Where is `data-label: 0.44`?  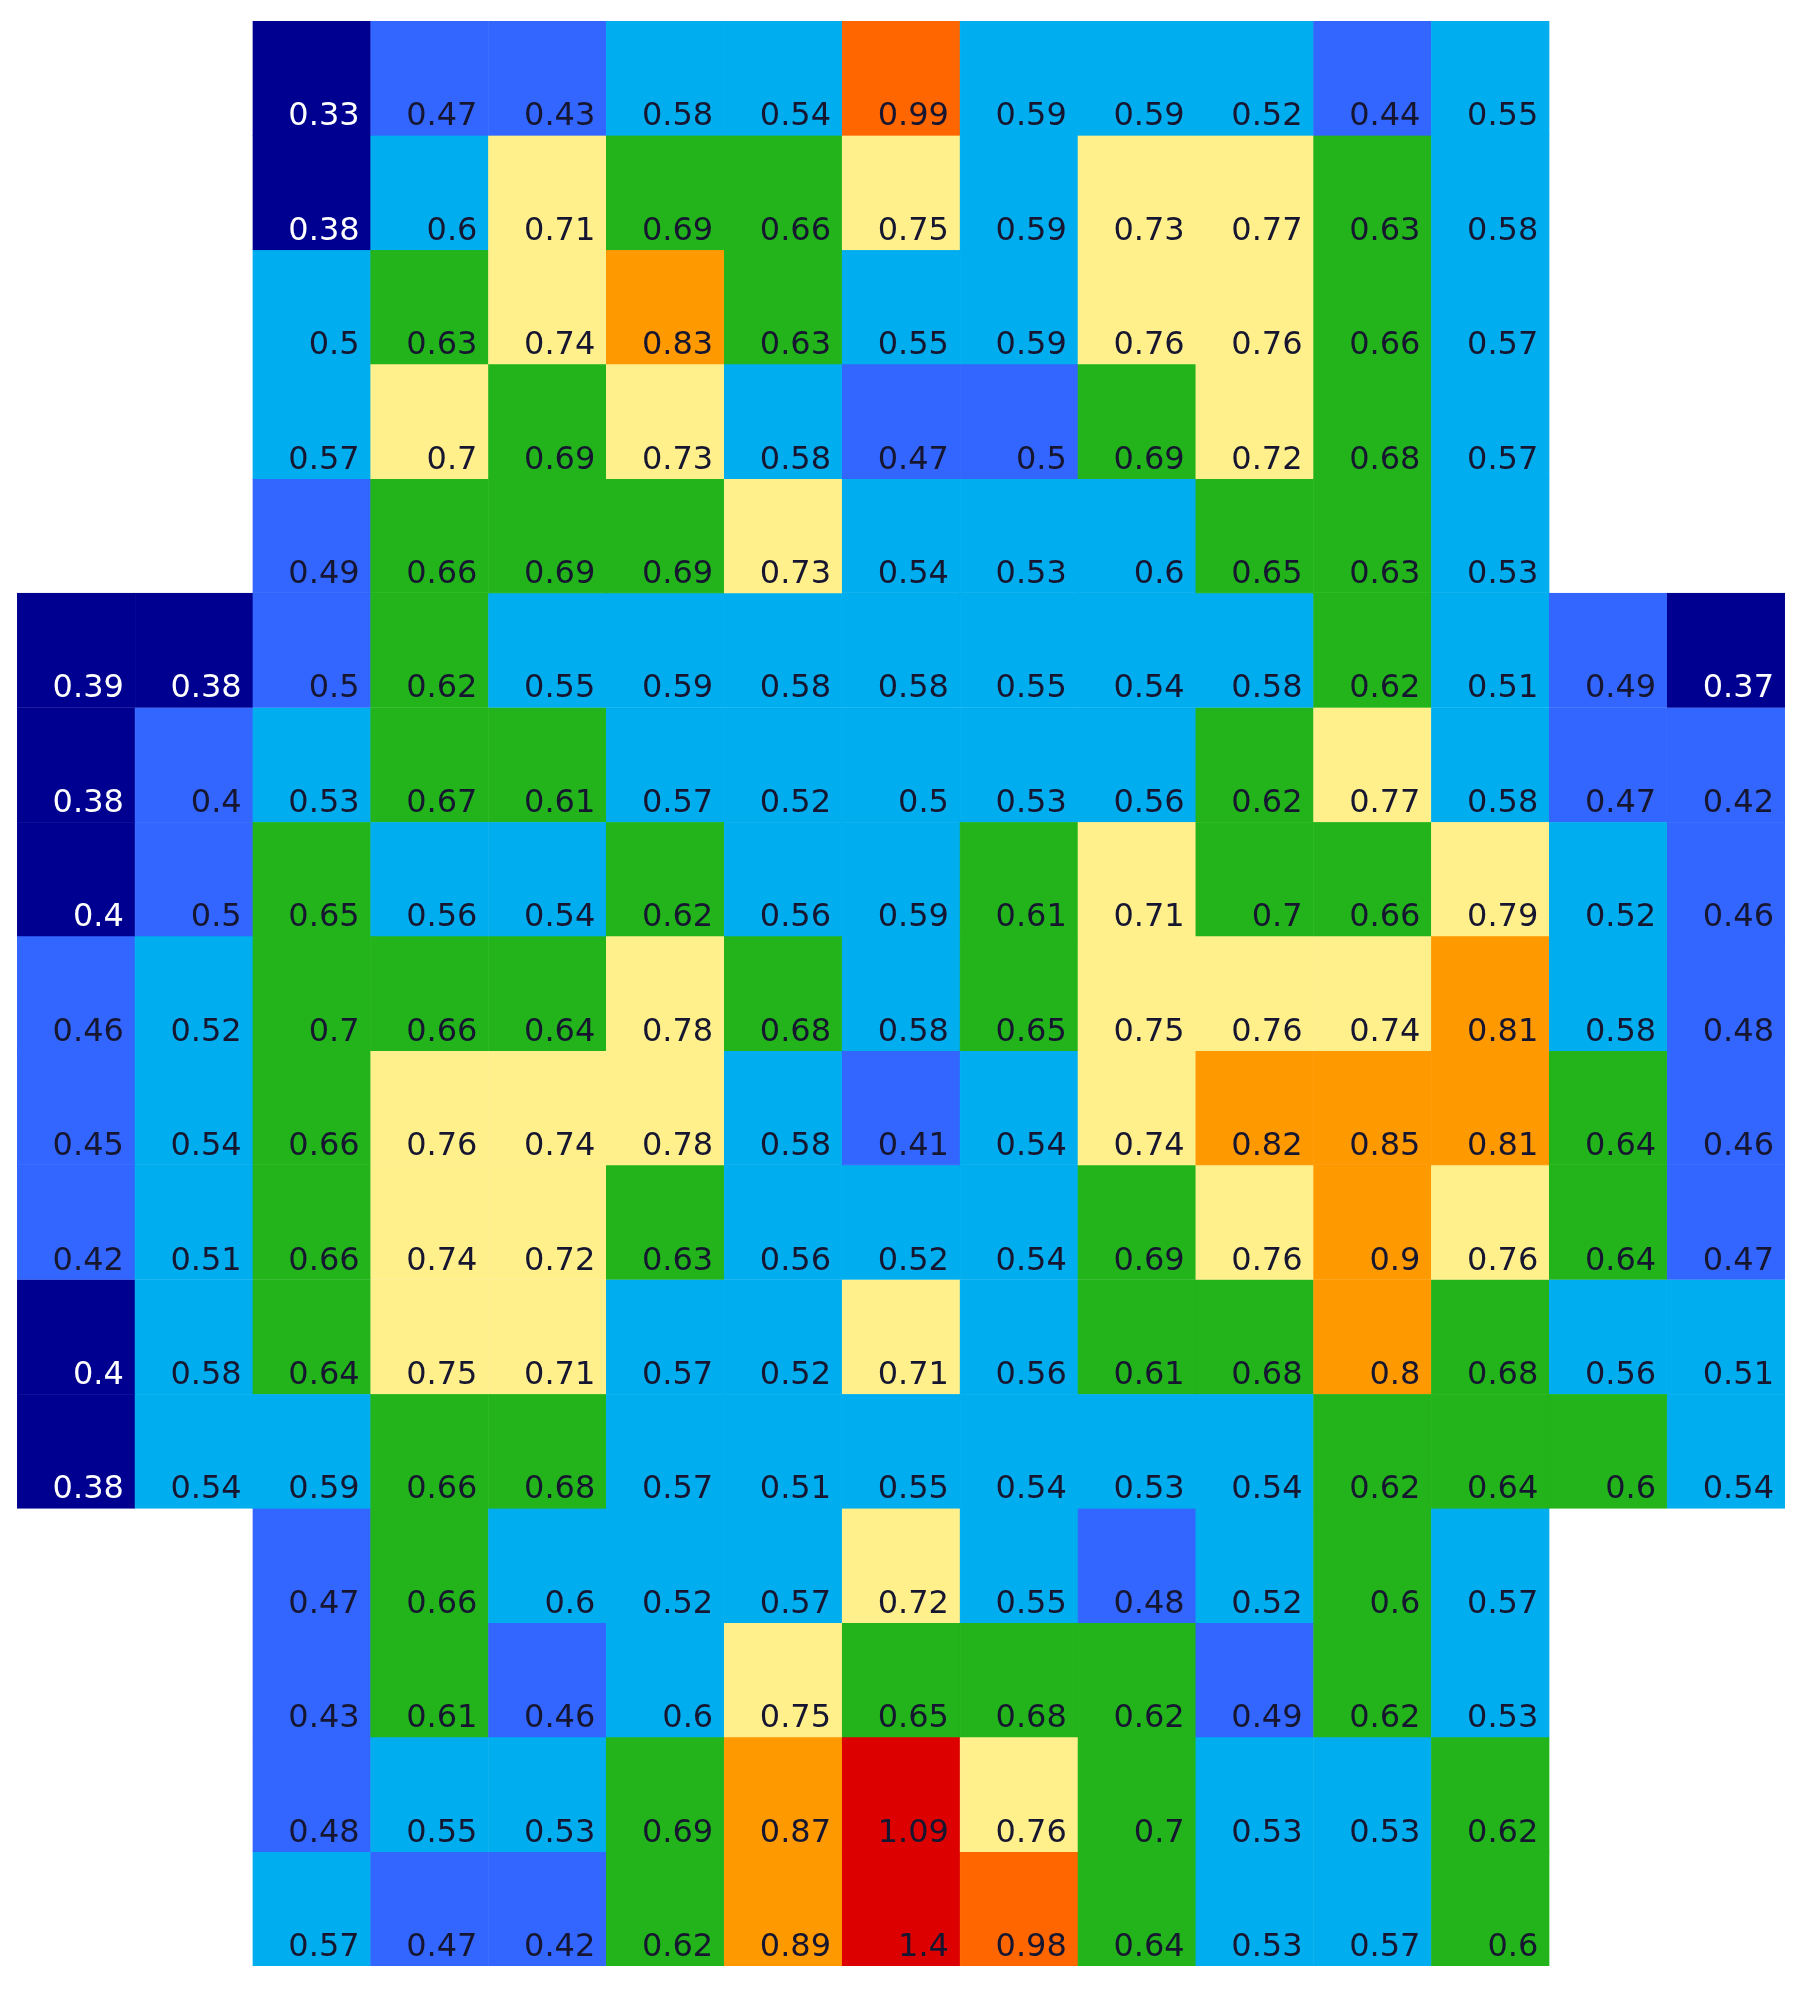
data-label: 0.44 is located at coordinates (1385, 114).